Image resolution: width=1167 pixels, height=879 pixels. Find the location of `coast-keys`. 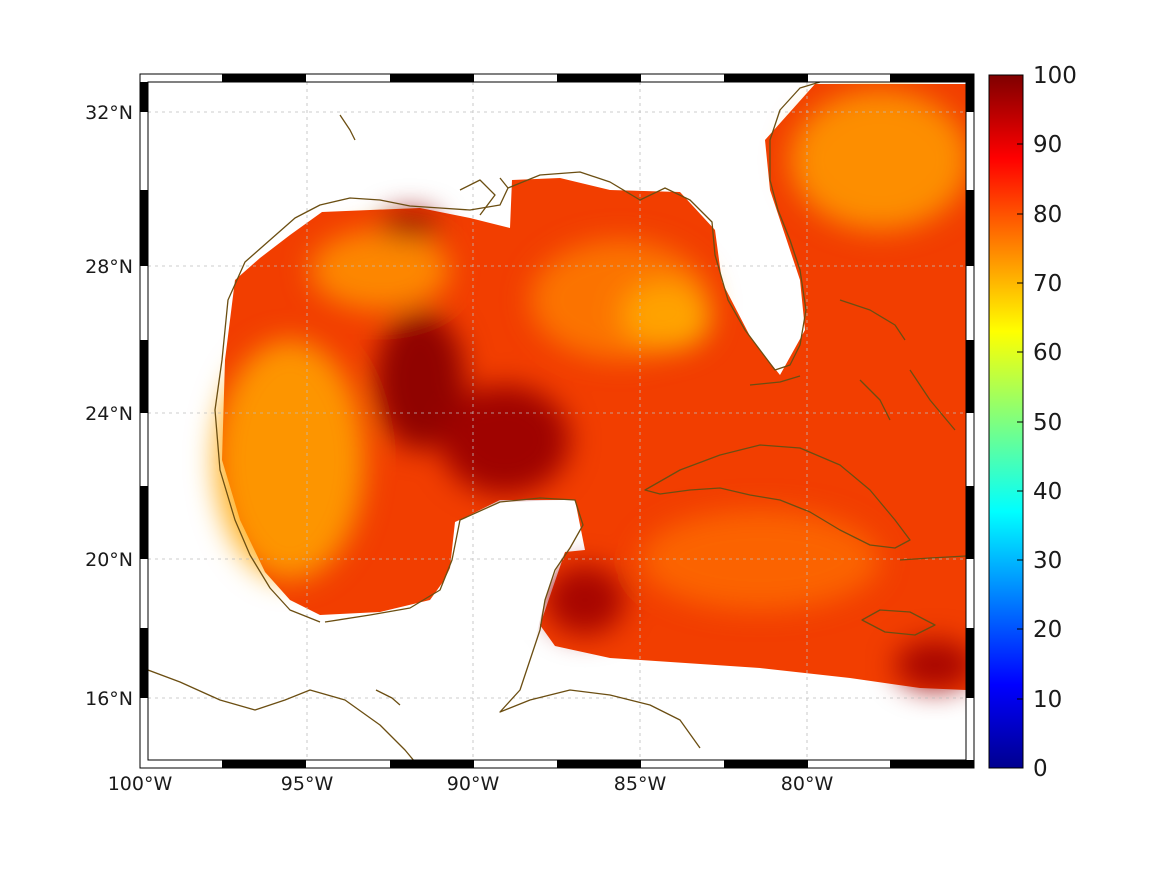

coast-keys is located at coordinates (775, 380).